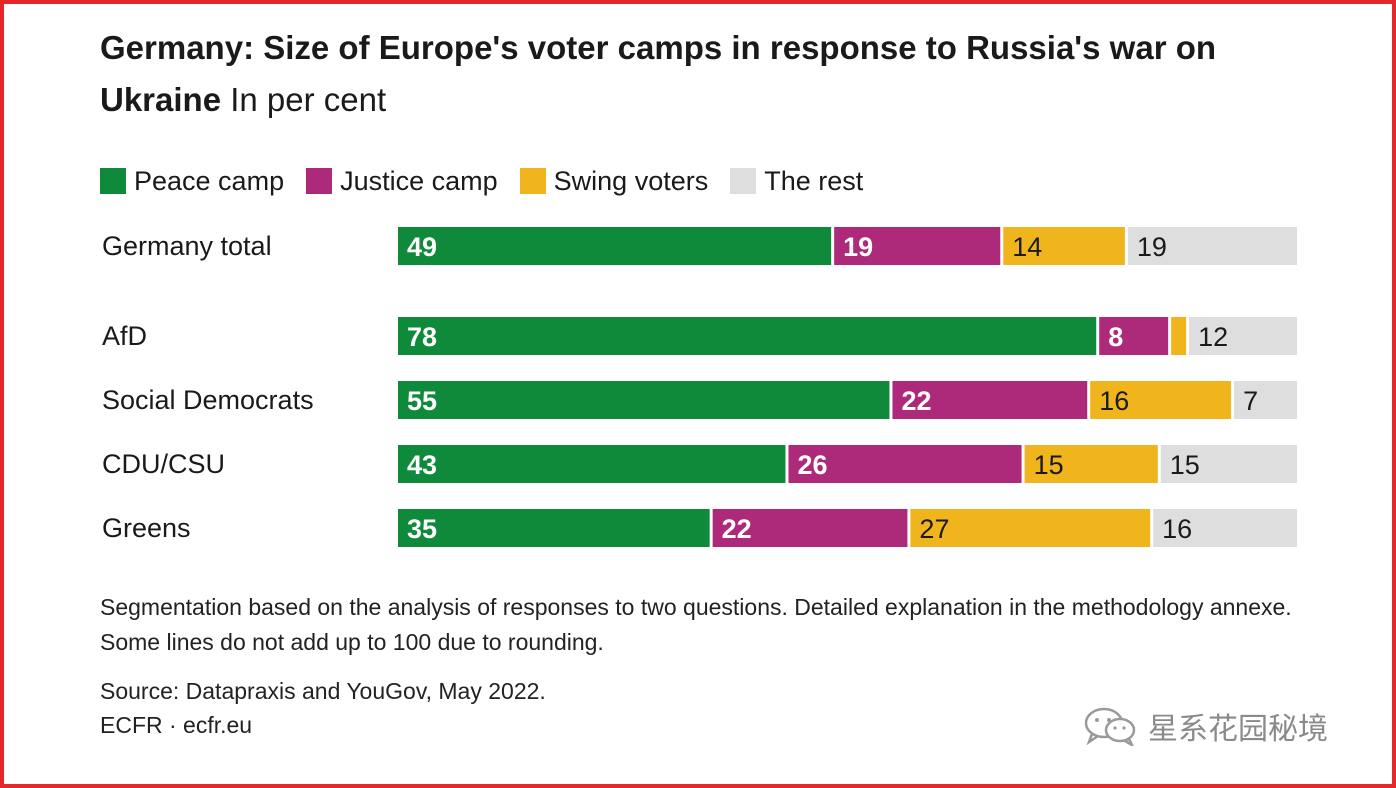 Image resolution: width=1396 pixels, height=788 pixels. I want to click on data-label-cdu-csu-swing: 15, so click(1049, 465).